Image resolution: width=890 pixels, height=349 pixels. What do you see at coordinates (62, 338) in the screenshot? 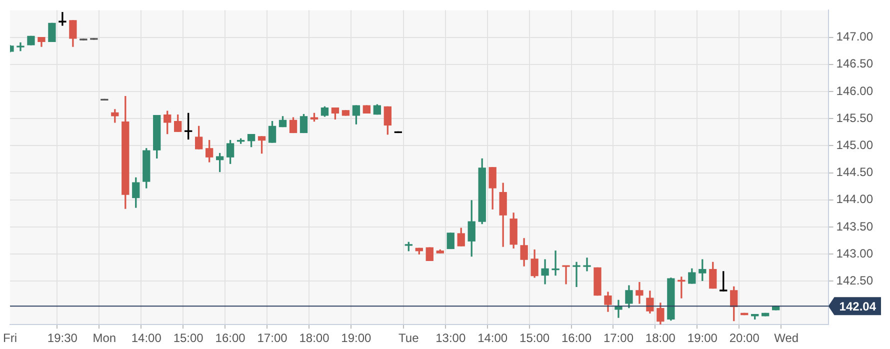
I see `x-tick-label: 19:30` at bounding box center [62, 338].